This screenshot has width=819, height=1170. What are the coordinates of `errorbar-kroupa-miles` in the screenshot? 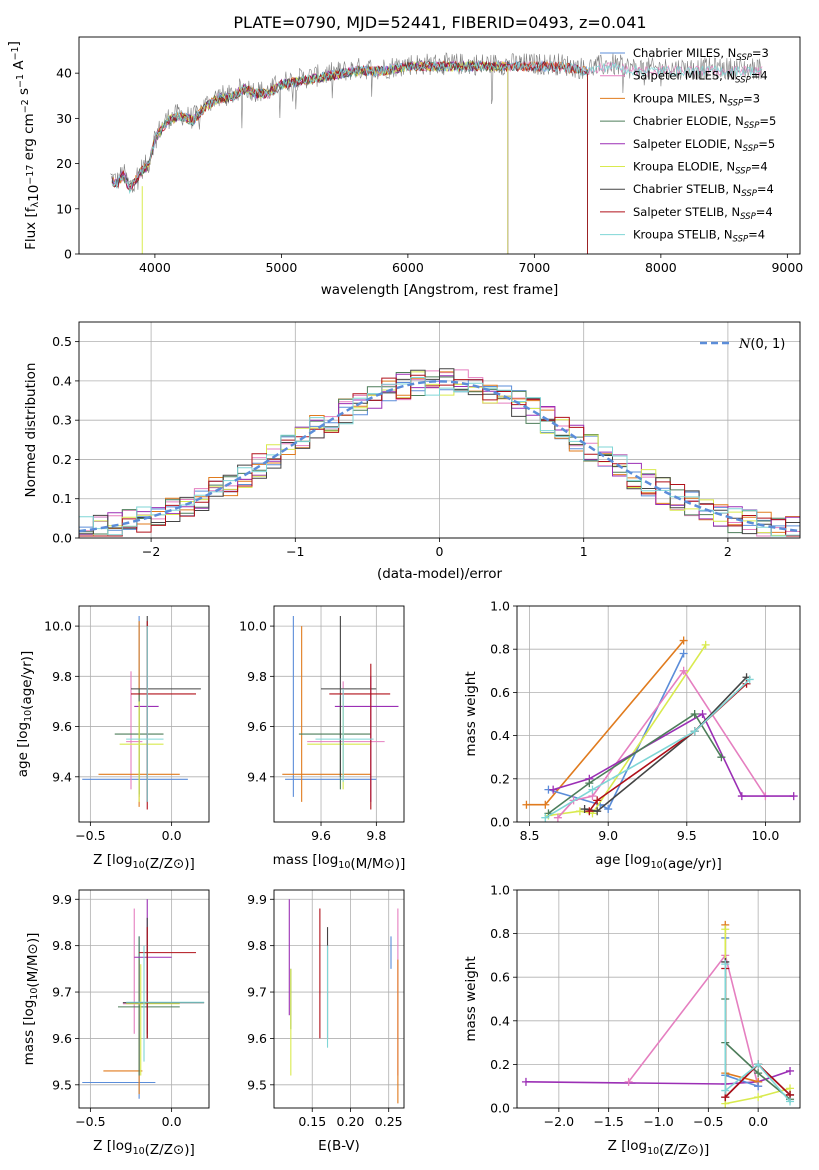 It's located at (326, 714).